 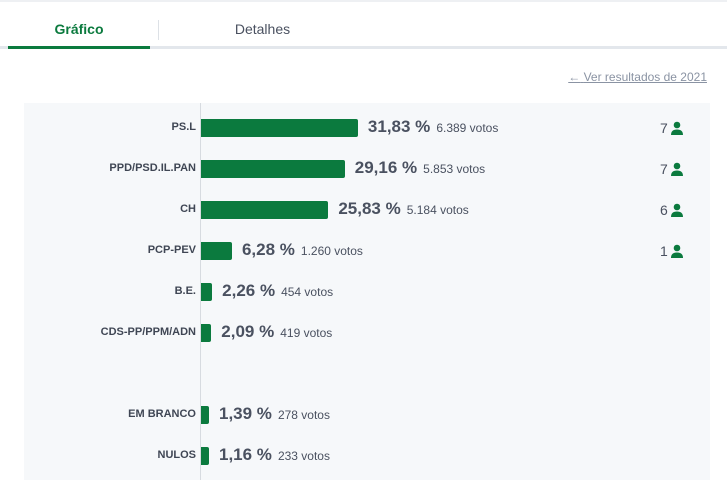 What do you see at coordinates (307, 292) in the screenshot?
I see `votes-label: 454 votos` at bounding box center [307, 292].